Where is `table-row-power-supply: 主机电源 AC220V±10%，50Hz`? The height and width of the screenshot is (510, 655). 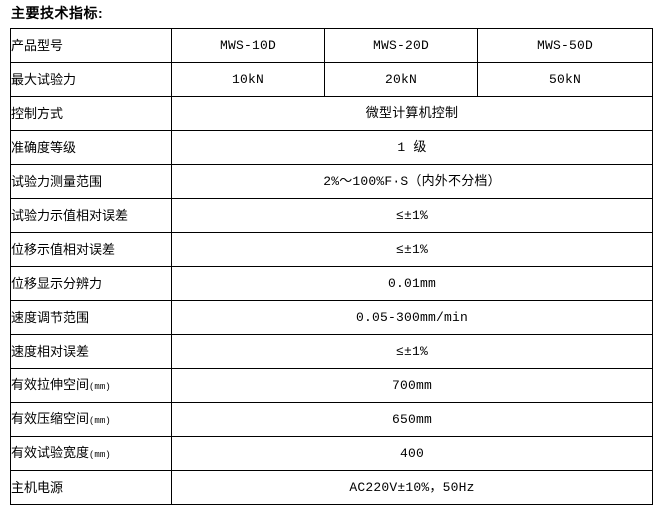
table-row-power-supply: 主机电源 AC220V±10%，50Hz is located at coordinates (331, 487).